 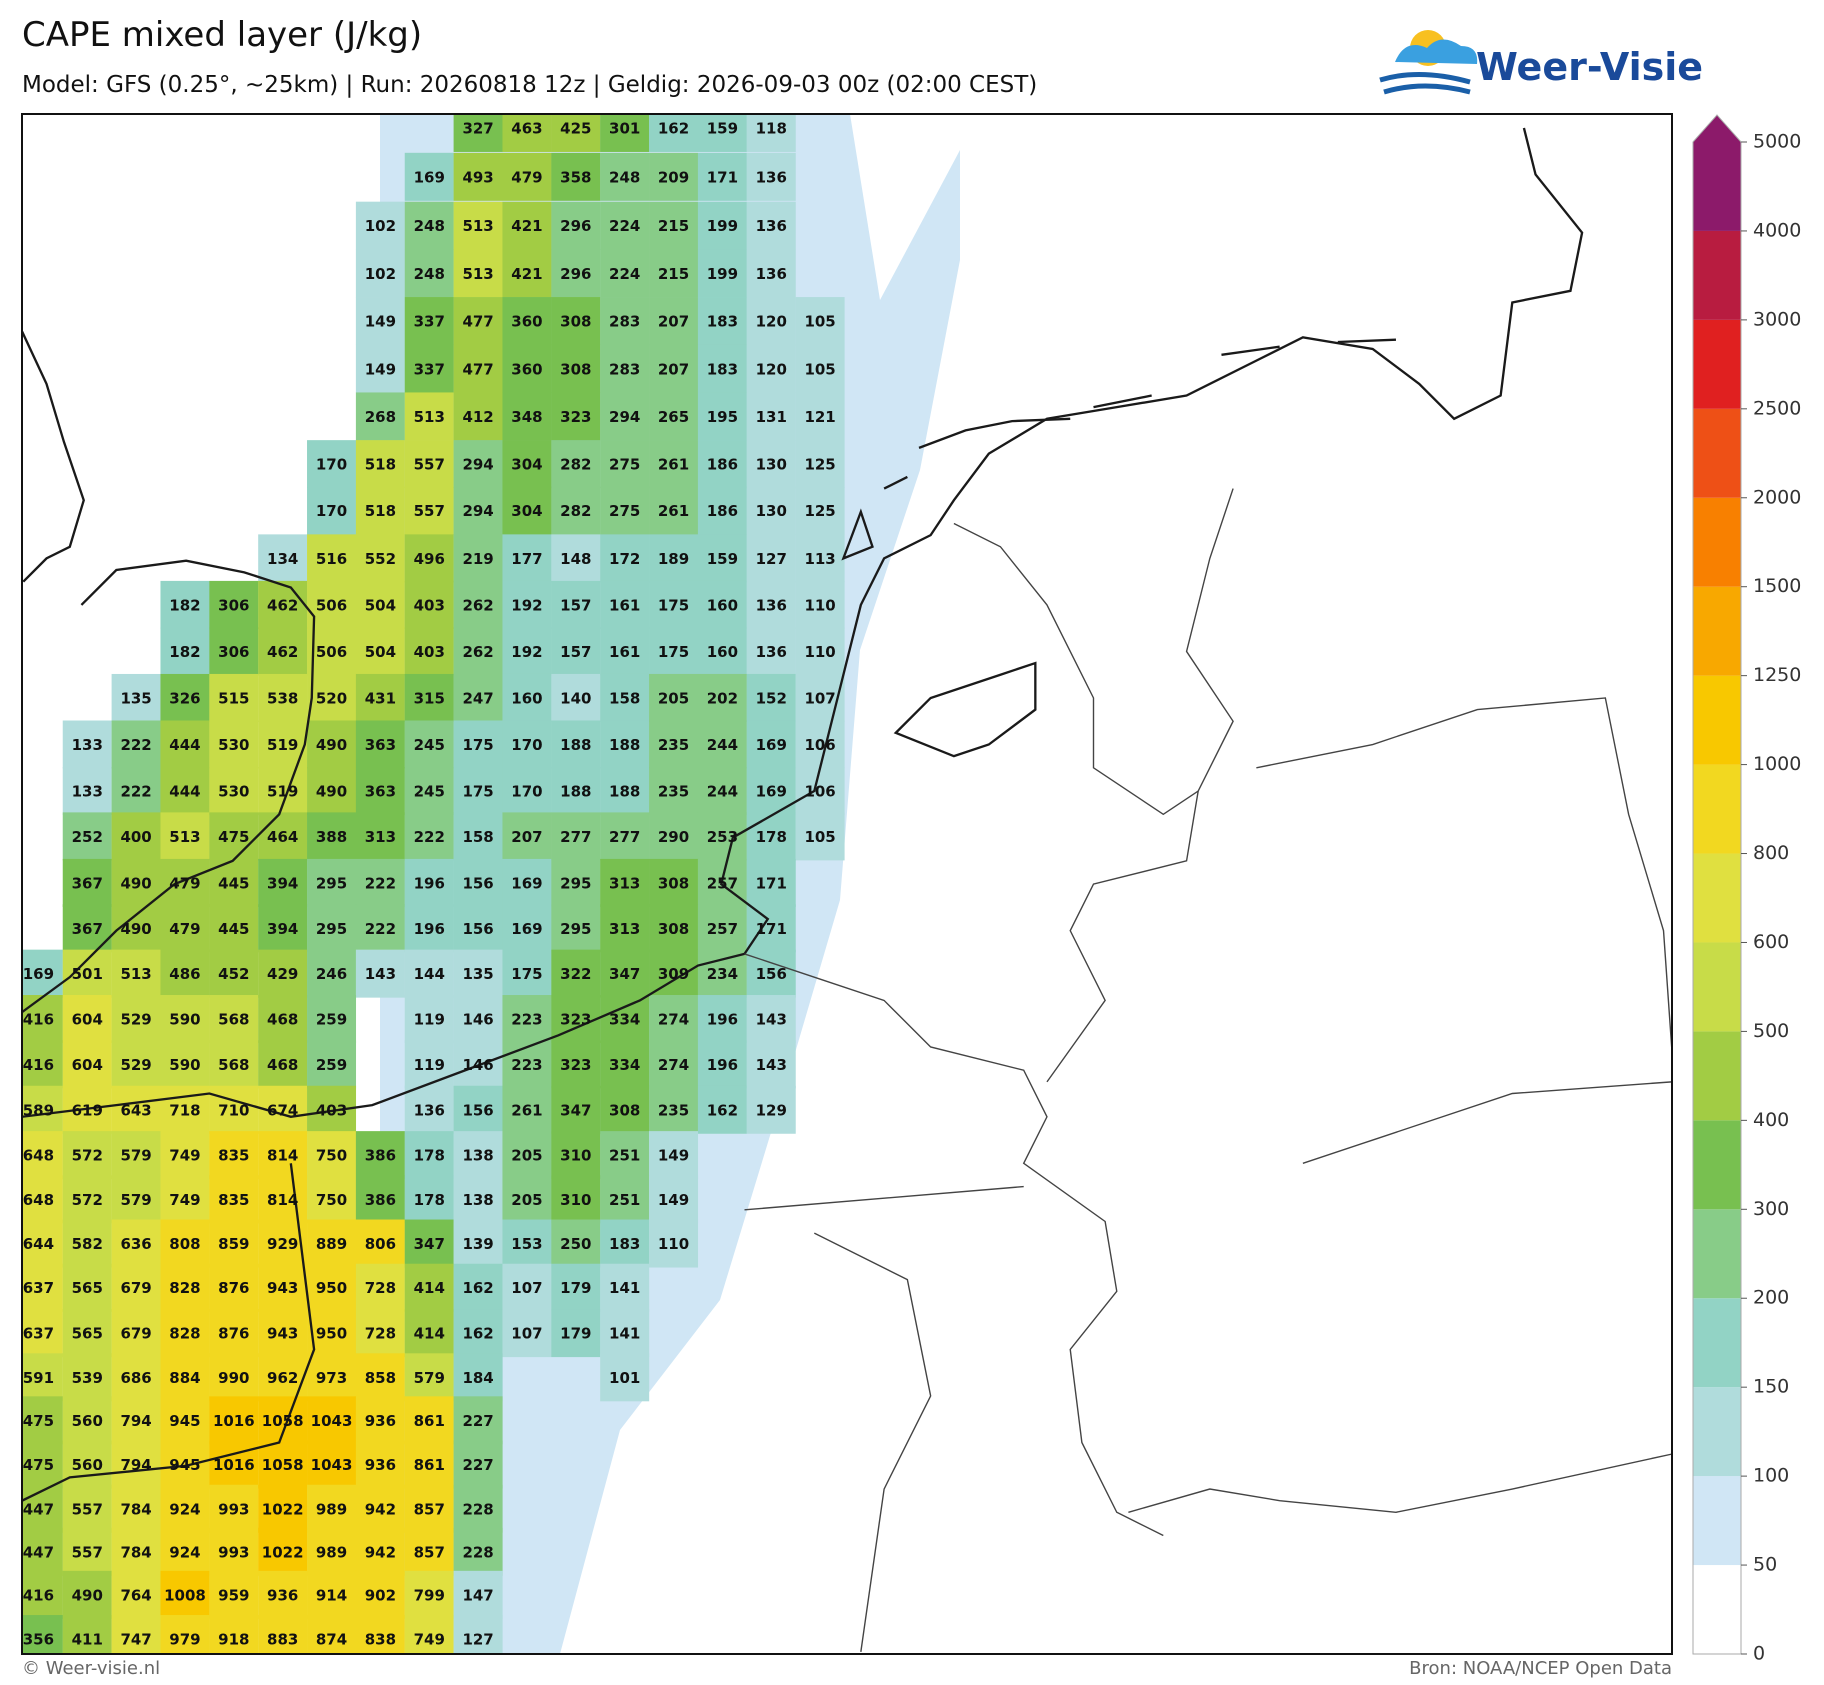 What do you see at coordinates (184, 1110) in the screenshot?
I see `value-label: 718` at bounding box center [184, 1110].